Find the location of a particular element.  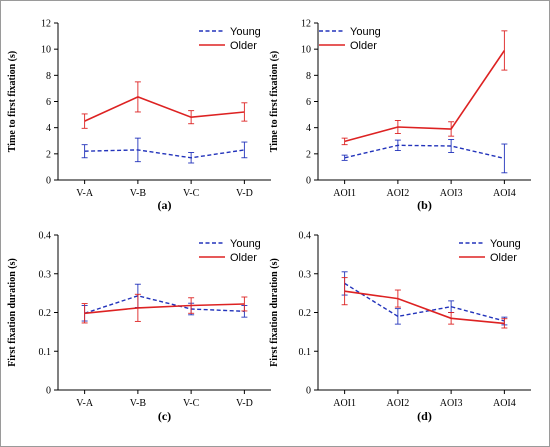

panel-label: (d) is located at coordinates (424, 416).